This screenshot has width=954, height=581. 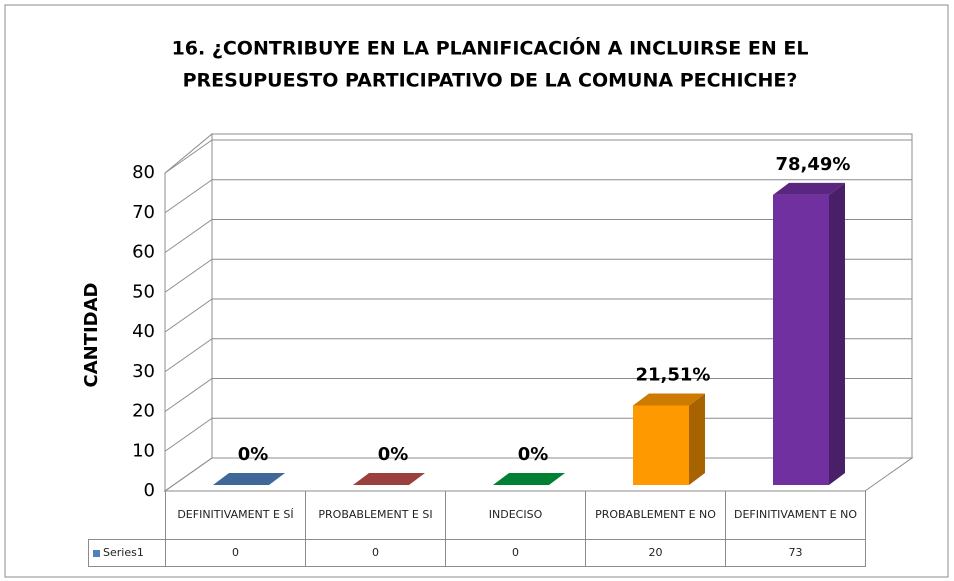 I want to click on table-header: PROBABLEMENT E NO, so click(x=655, y=515).